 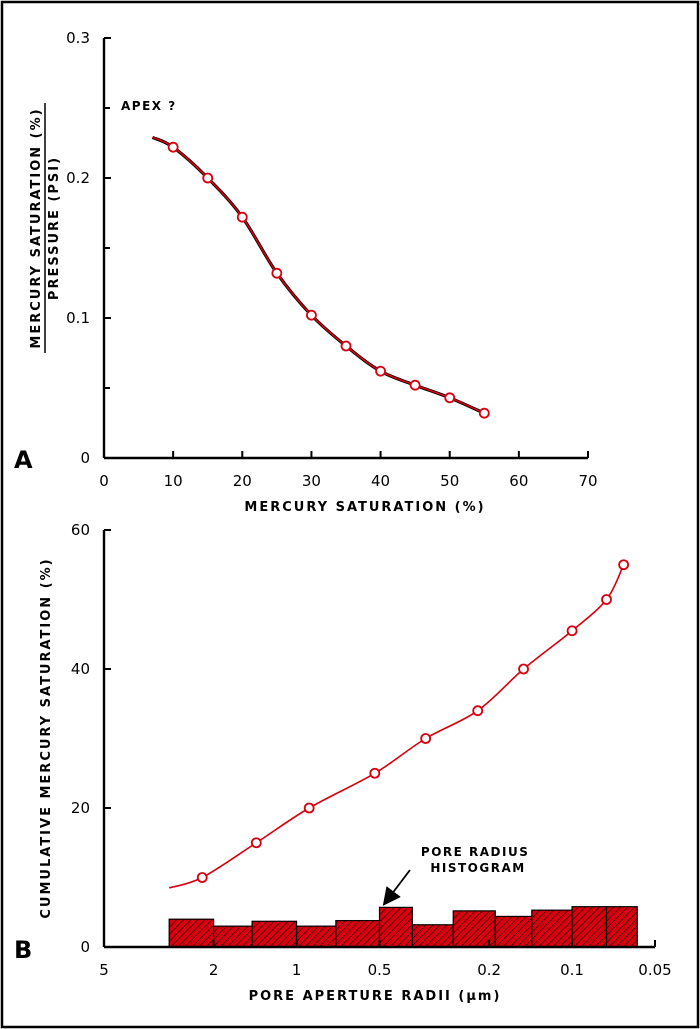 What do you see at coordinates (54, 228) in the screenshot?
I see `panel-a-y-label-denominator: PRESSURE (PSI)` at bounding box center [54, 228].